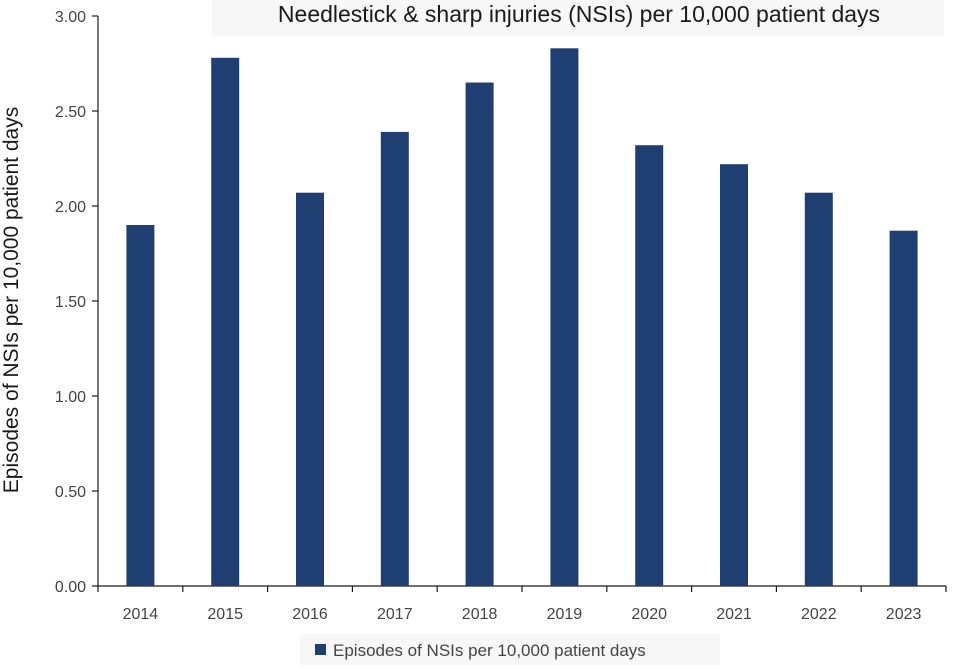 The height and width of the screenshot is (670, 960). I want to click on bar-2022, so click(818, 389).